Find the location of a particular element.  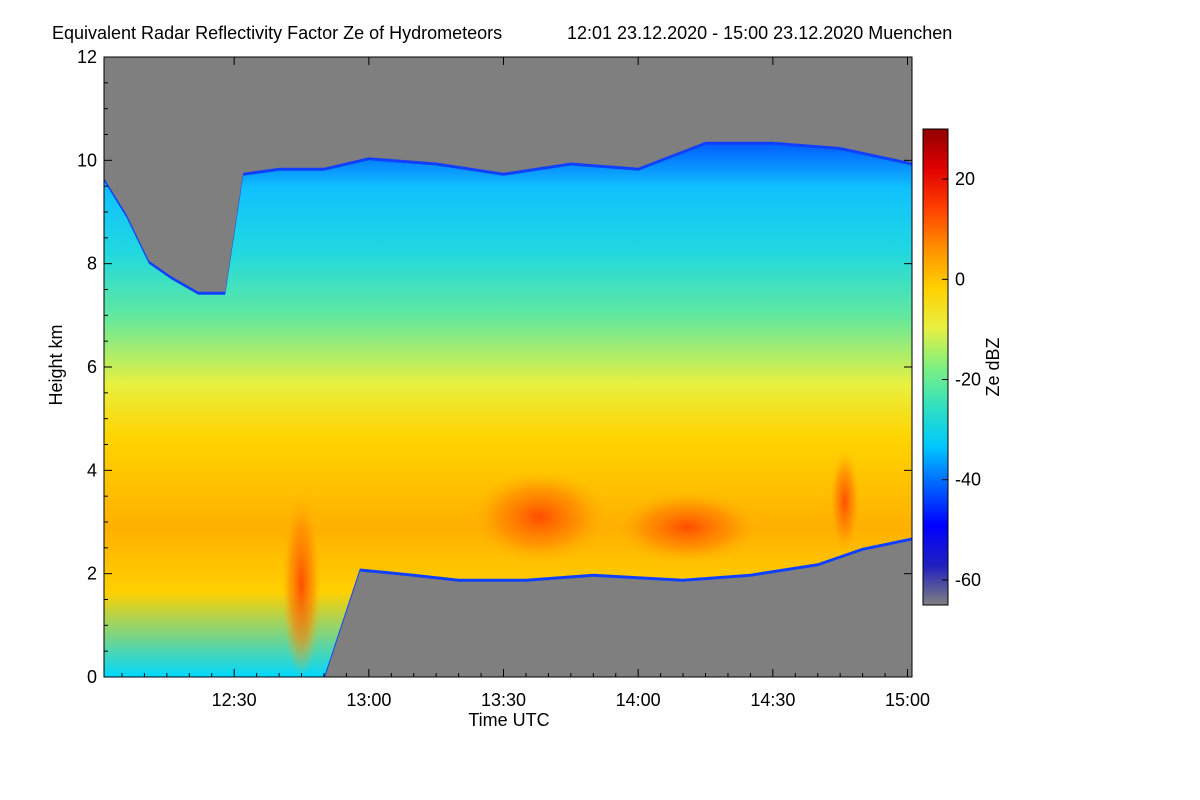

colorbar: 20 0 -20 -40 -60 Ze dBZ is located at coordinates (962, 367).